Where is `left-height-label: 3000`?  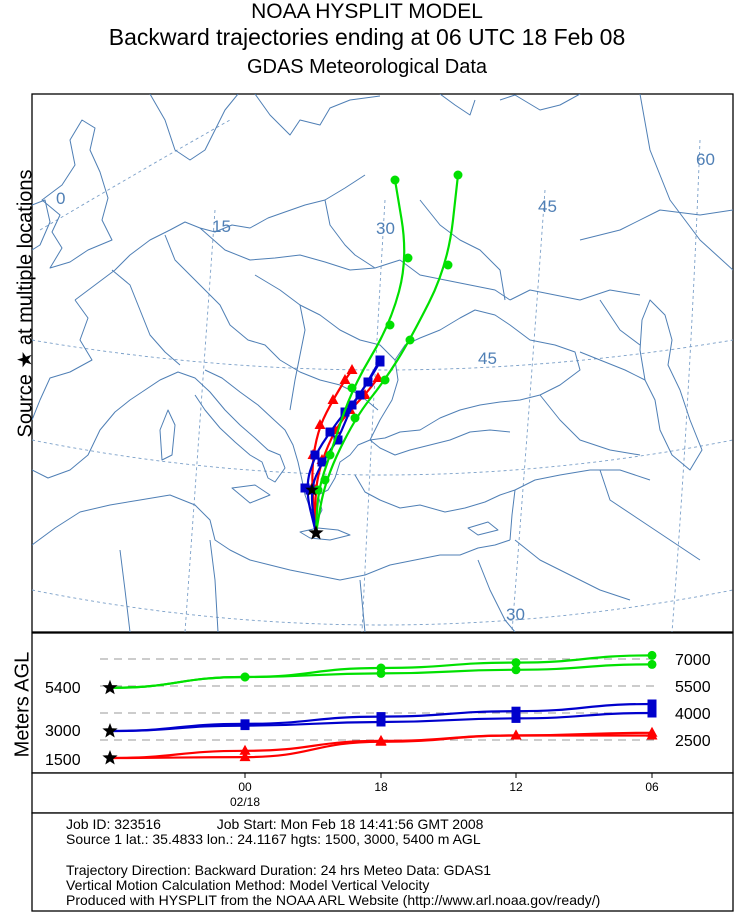 left-height-label: 3000 is located at coordinates (63, 731).